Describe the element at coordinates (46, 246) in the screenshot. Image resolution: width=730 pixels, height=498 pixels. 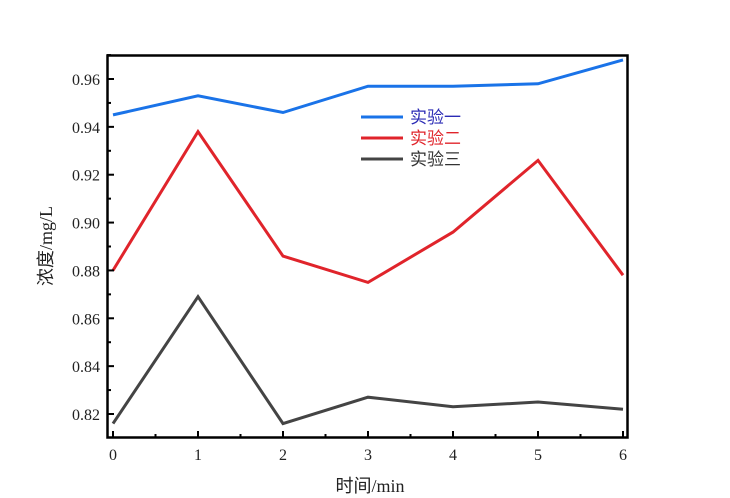
I see `y-axis-title: 浓度/mg/L` at that location.